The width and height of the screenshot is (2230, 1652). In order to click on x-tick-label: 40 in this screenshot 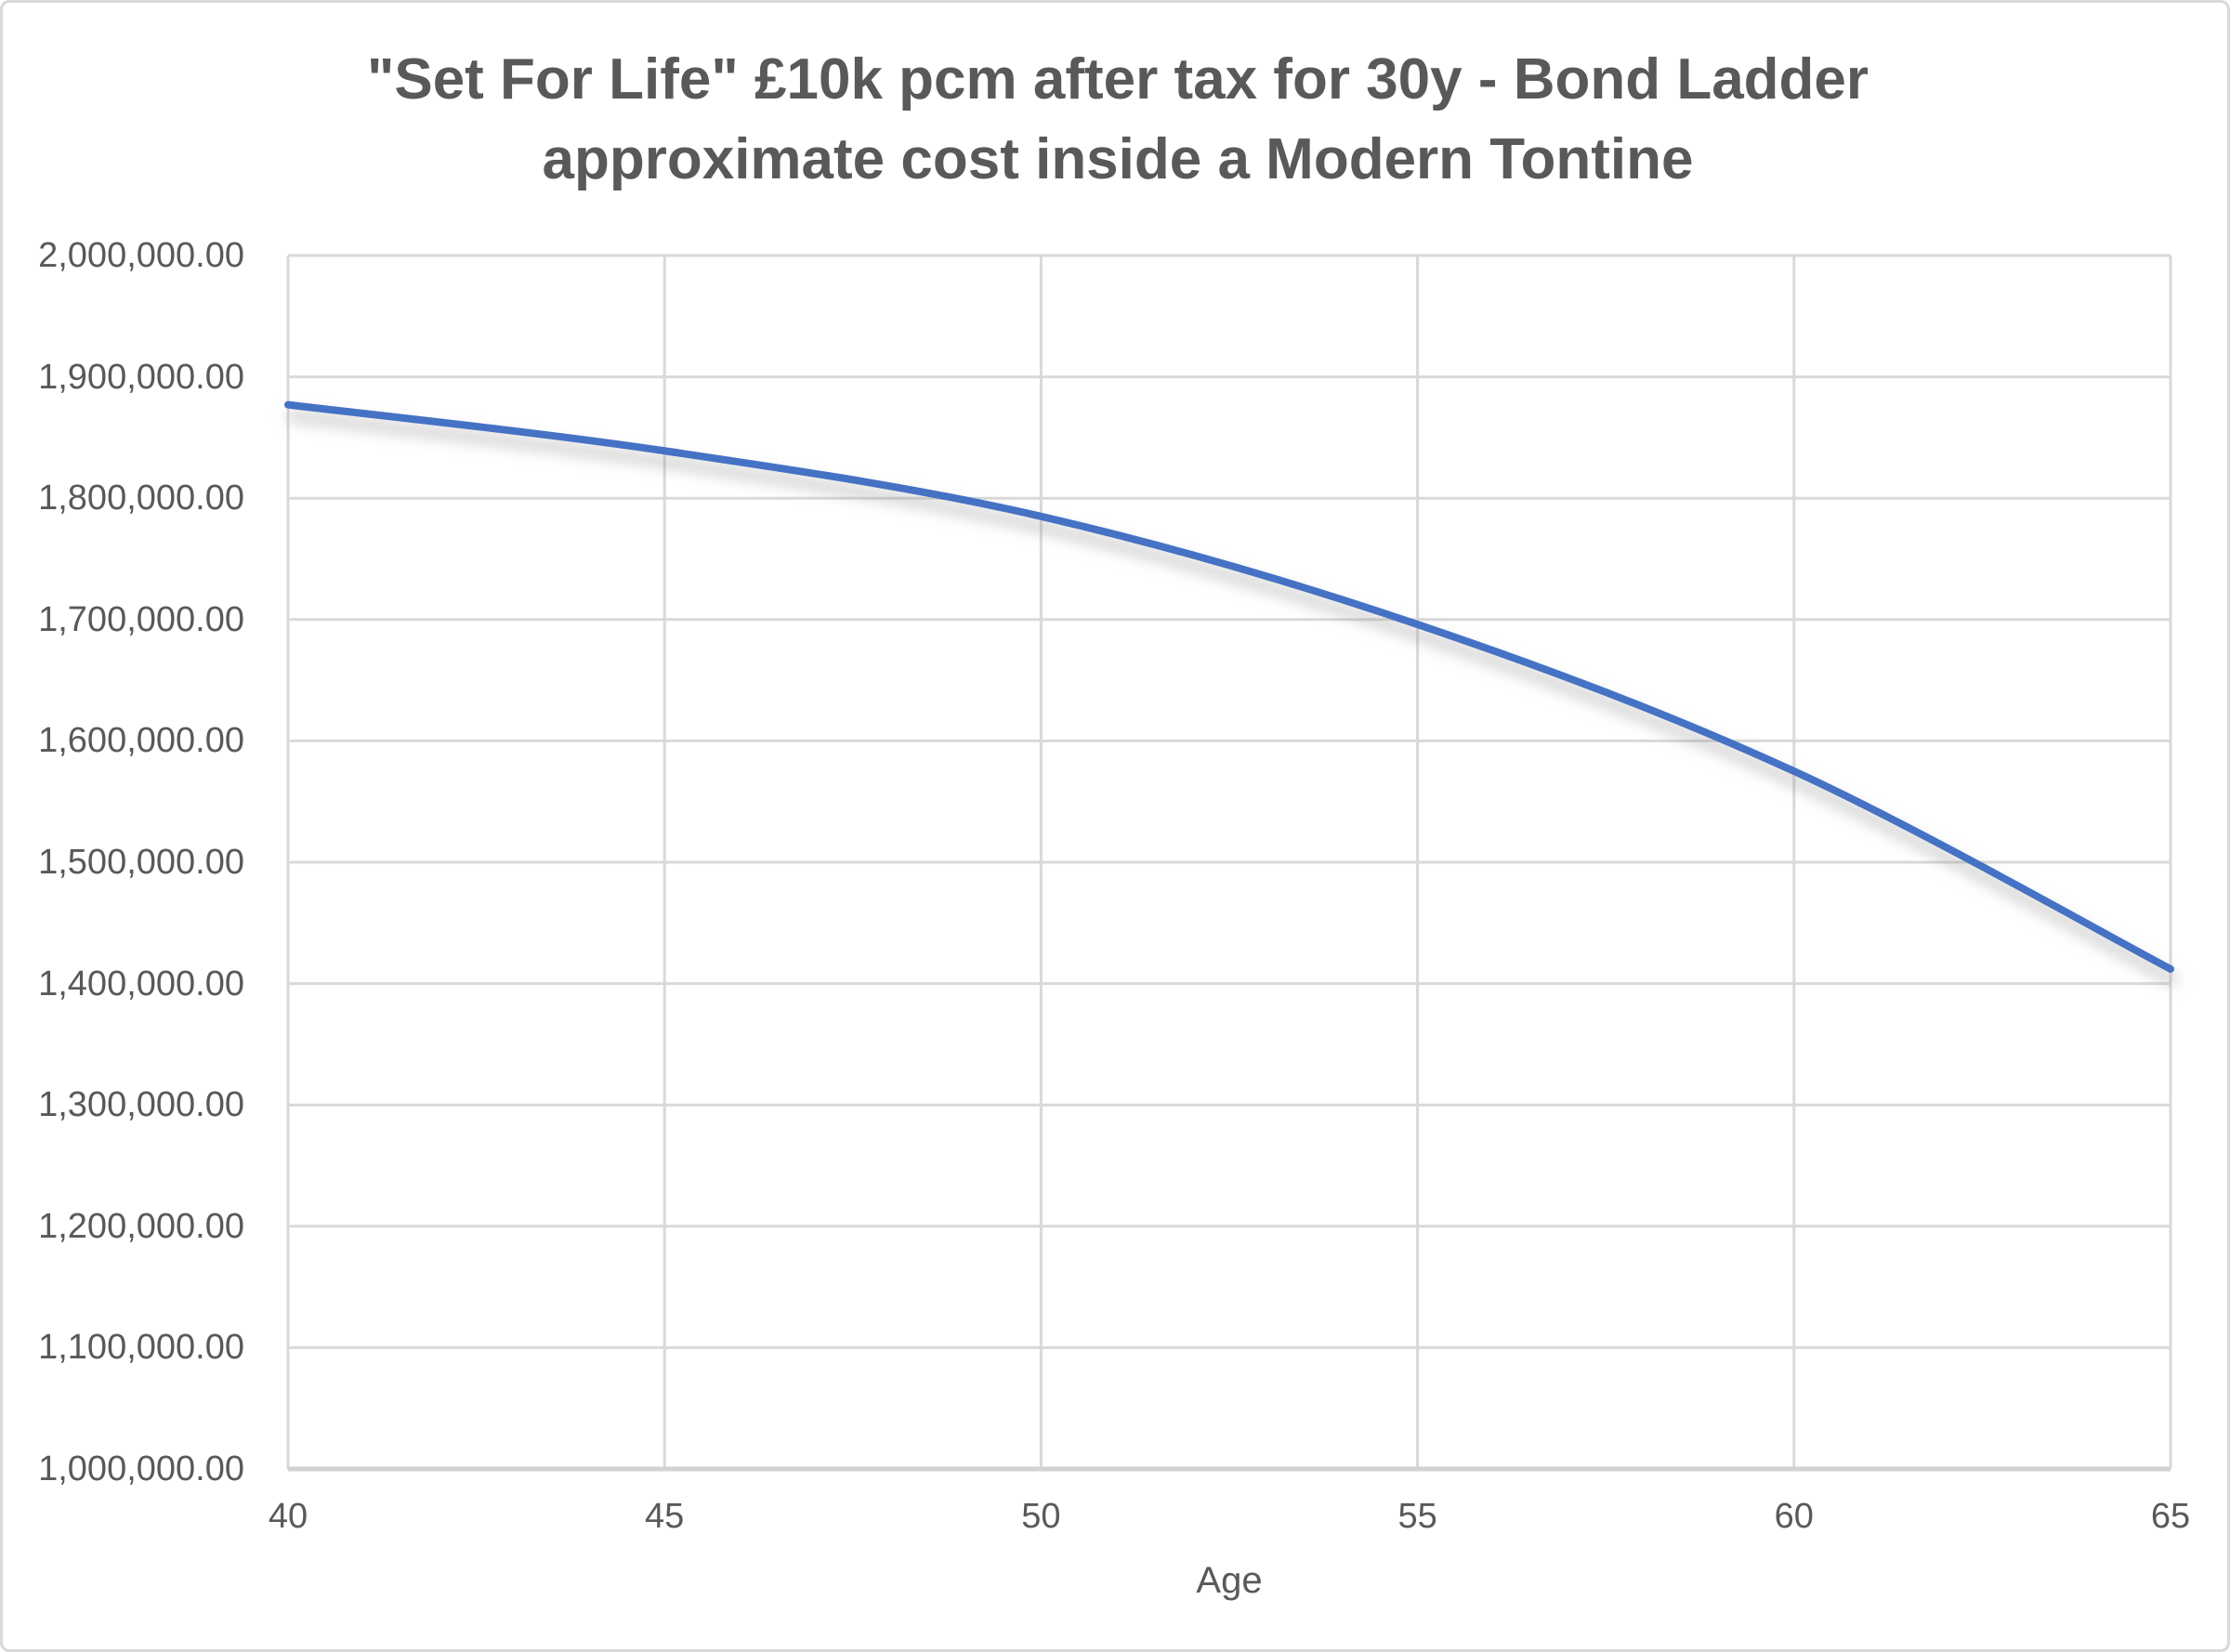, I will do `click(288, 1516)`.